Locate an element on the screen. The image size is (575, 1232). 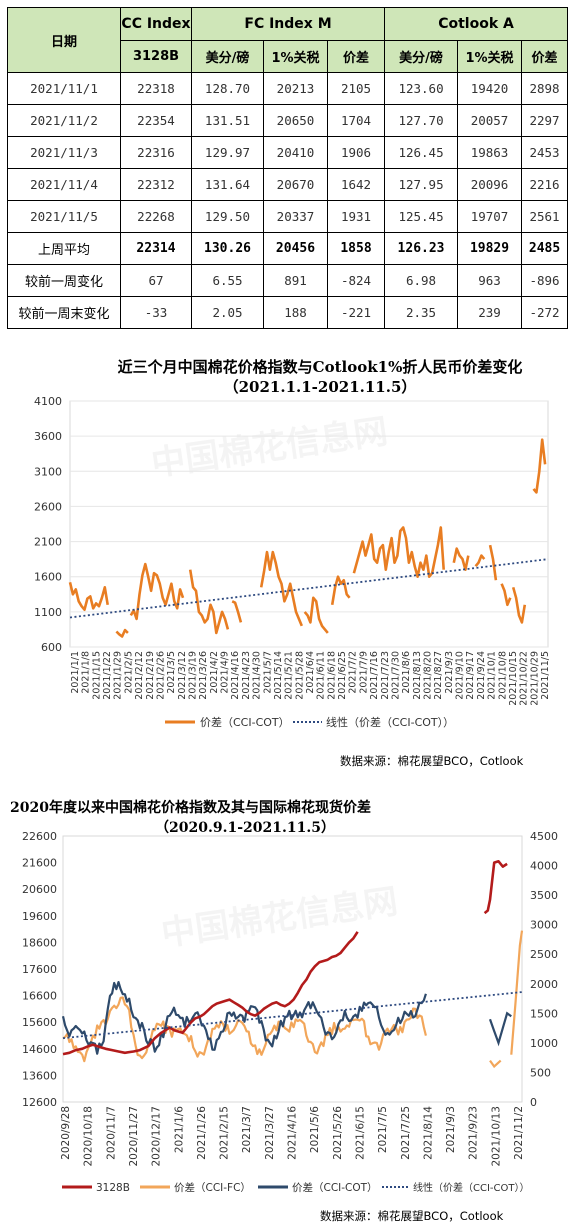
x-tick-label: 2021/6/4 is located at coordinates (310, 672).